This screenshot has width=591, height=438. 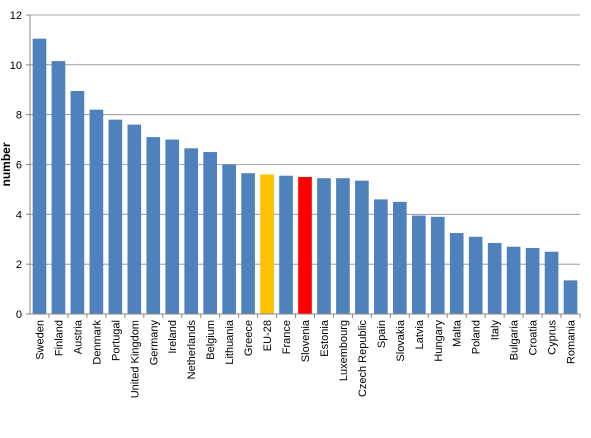 I want to click on bar-austria, so click(x=77, y=202).